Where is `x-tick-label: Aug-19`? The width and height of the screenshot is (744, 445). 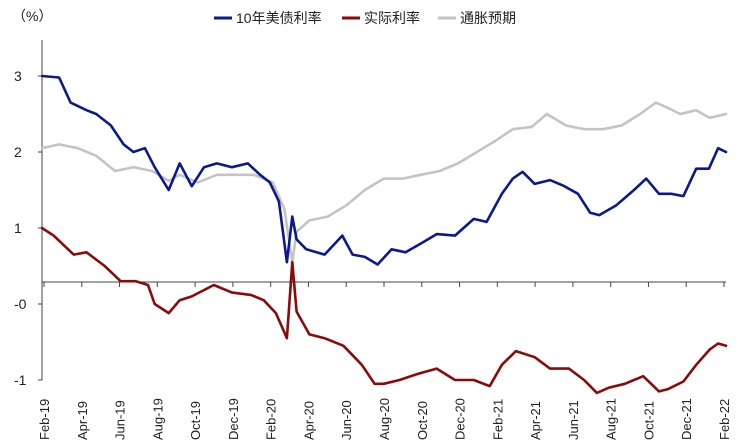
x-tick-label: Aug-19 is located at coordinates (157, 419).